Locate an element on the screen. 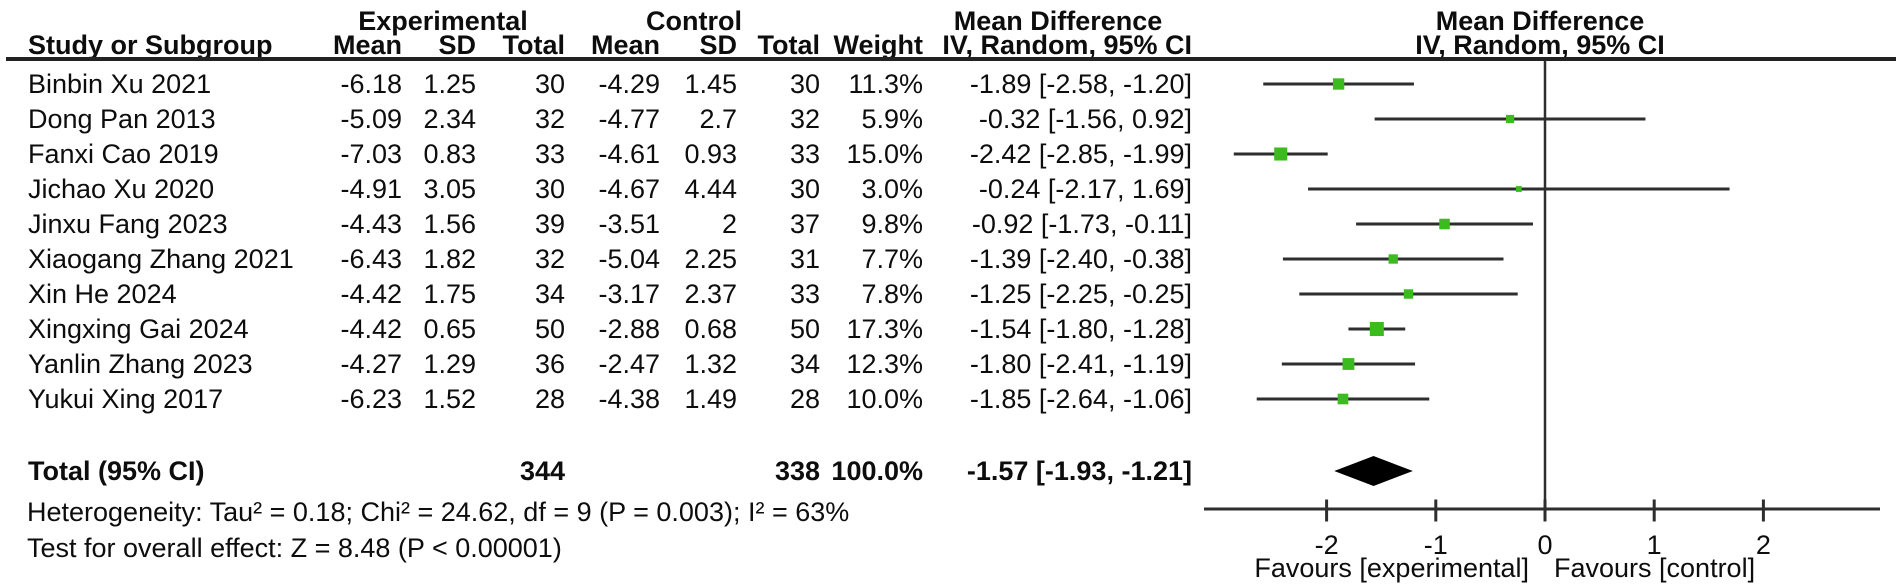 The image size is (1902, 584). md-ci-cell: -1.85 [-2.64, -1.06] is located at coordinates (1080, 398).